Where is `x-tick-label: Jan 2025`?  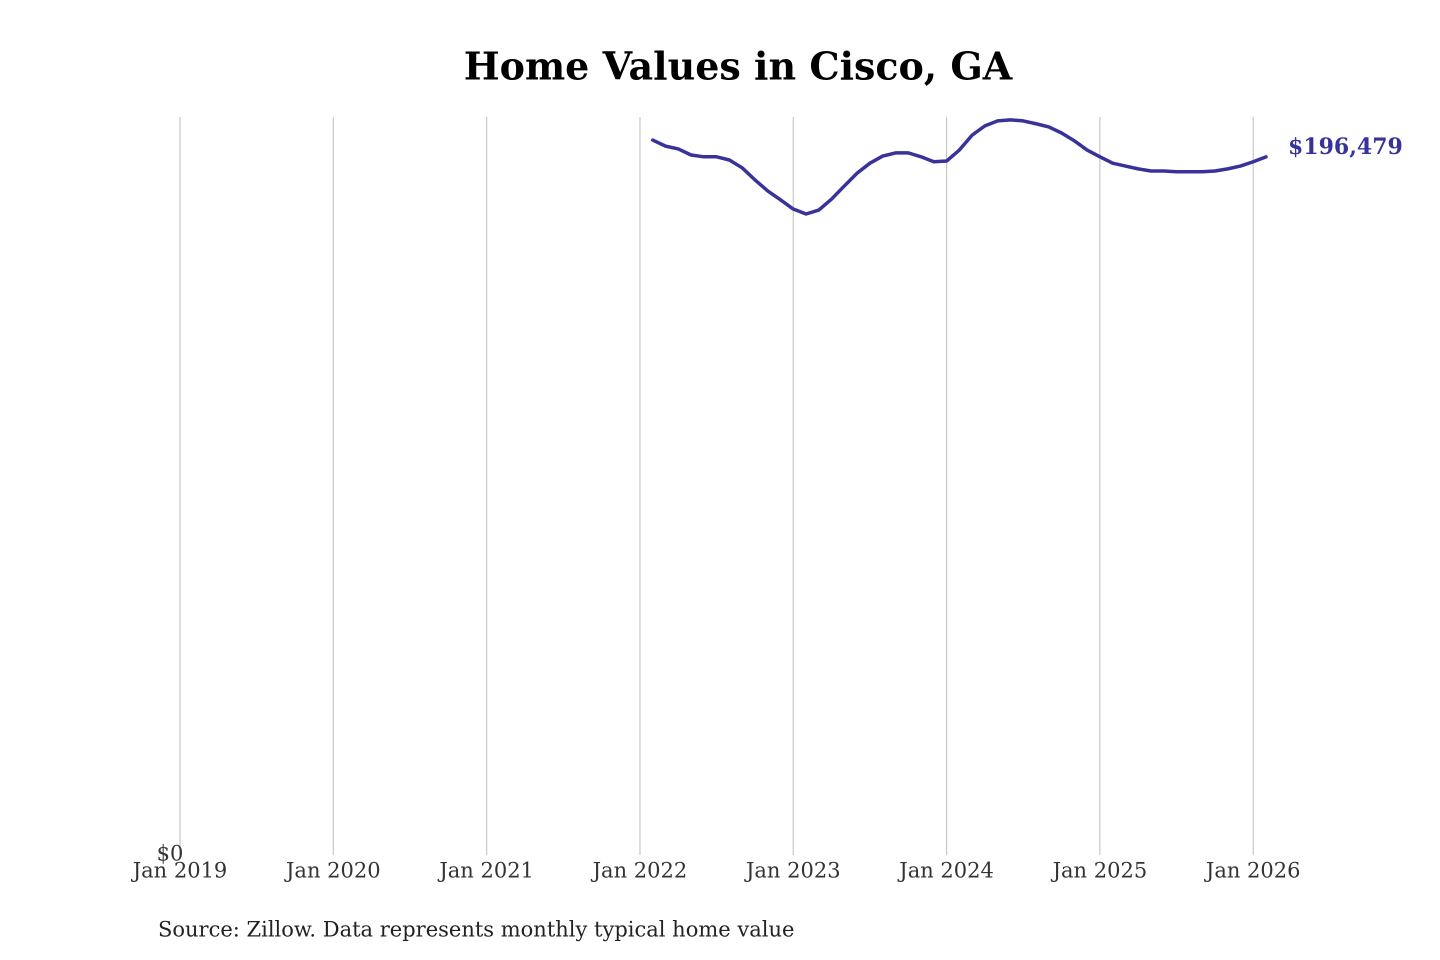 x-tick-label: Jan 2025 is located at coordinates (1099, 871).